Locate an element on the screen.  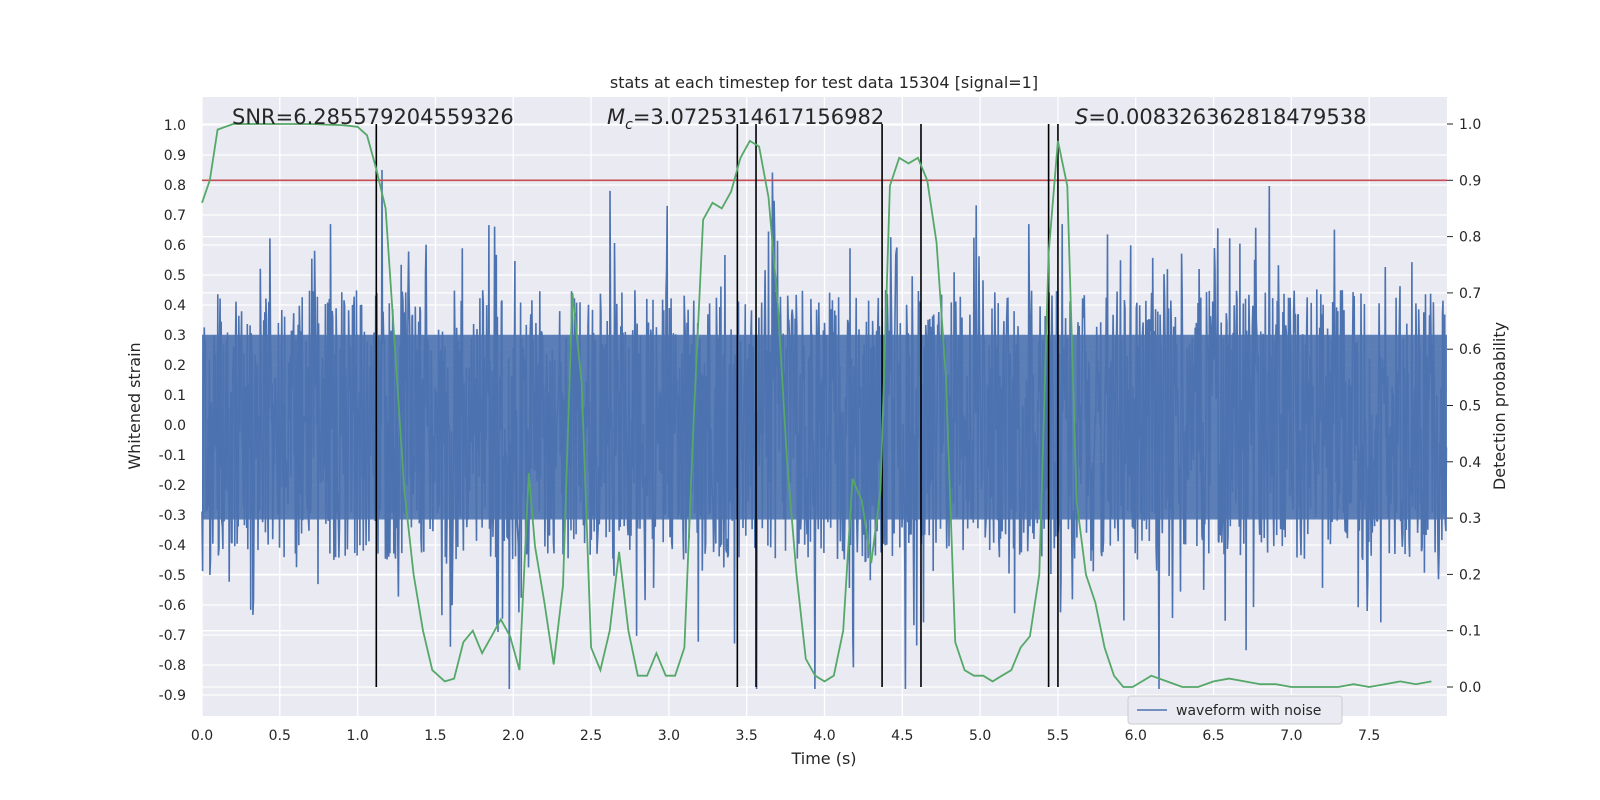
y-tick-label: 0.6 is located at coordinates (175, 246).